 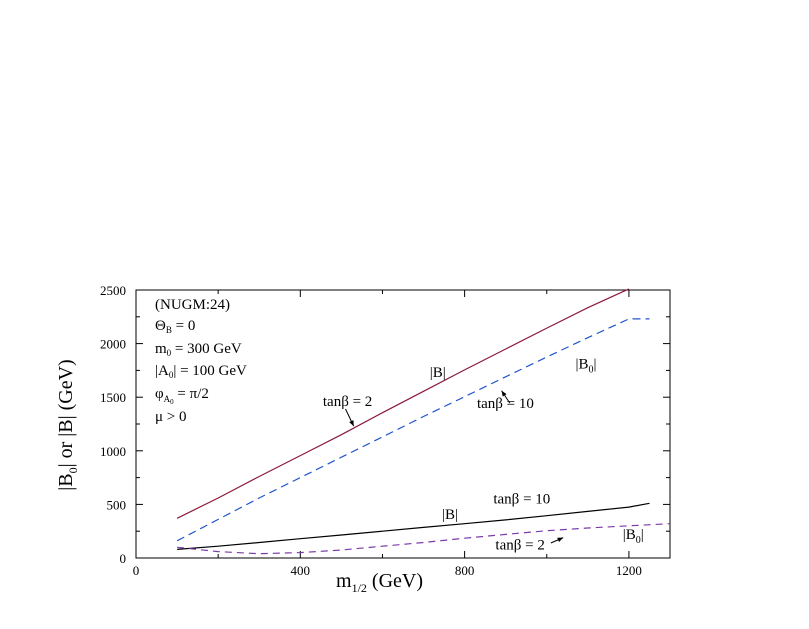 I want to click on ann-phi: φA0 = π/2, so click(x=182, y=396).